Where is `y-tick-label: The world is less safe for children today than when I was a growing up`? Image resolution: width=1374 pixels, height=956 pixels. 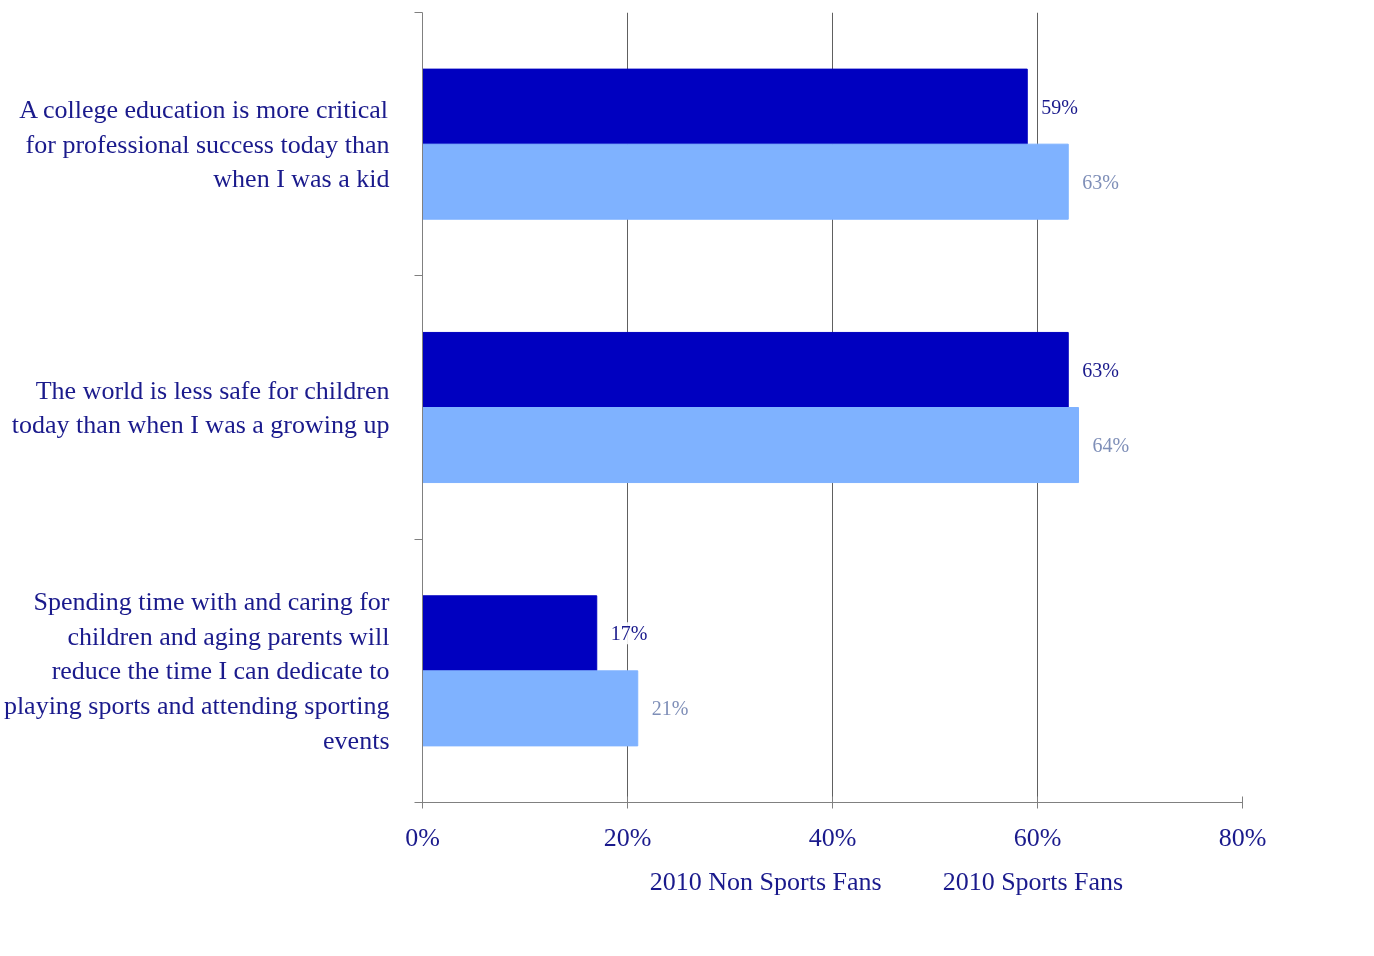
y-tick-label: The world is less safe for children today than when I was a growing up is located at coordinates (200, 407).